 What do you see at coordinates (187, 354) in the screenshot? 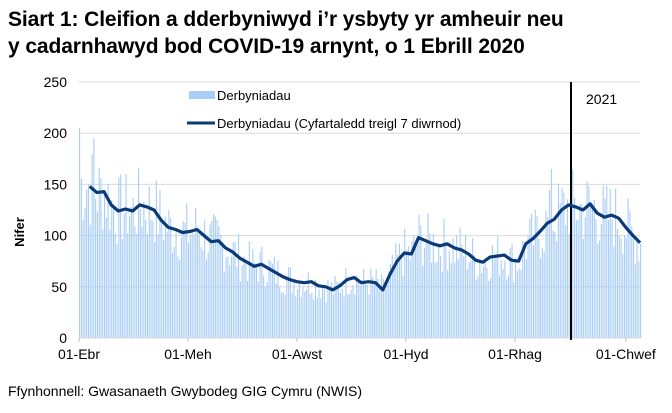
I see `x-tick-label: 01-Meh` at bounding box center [187, 354].